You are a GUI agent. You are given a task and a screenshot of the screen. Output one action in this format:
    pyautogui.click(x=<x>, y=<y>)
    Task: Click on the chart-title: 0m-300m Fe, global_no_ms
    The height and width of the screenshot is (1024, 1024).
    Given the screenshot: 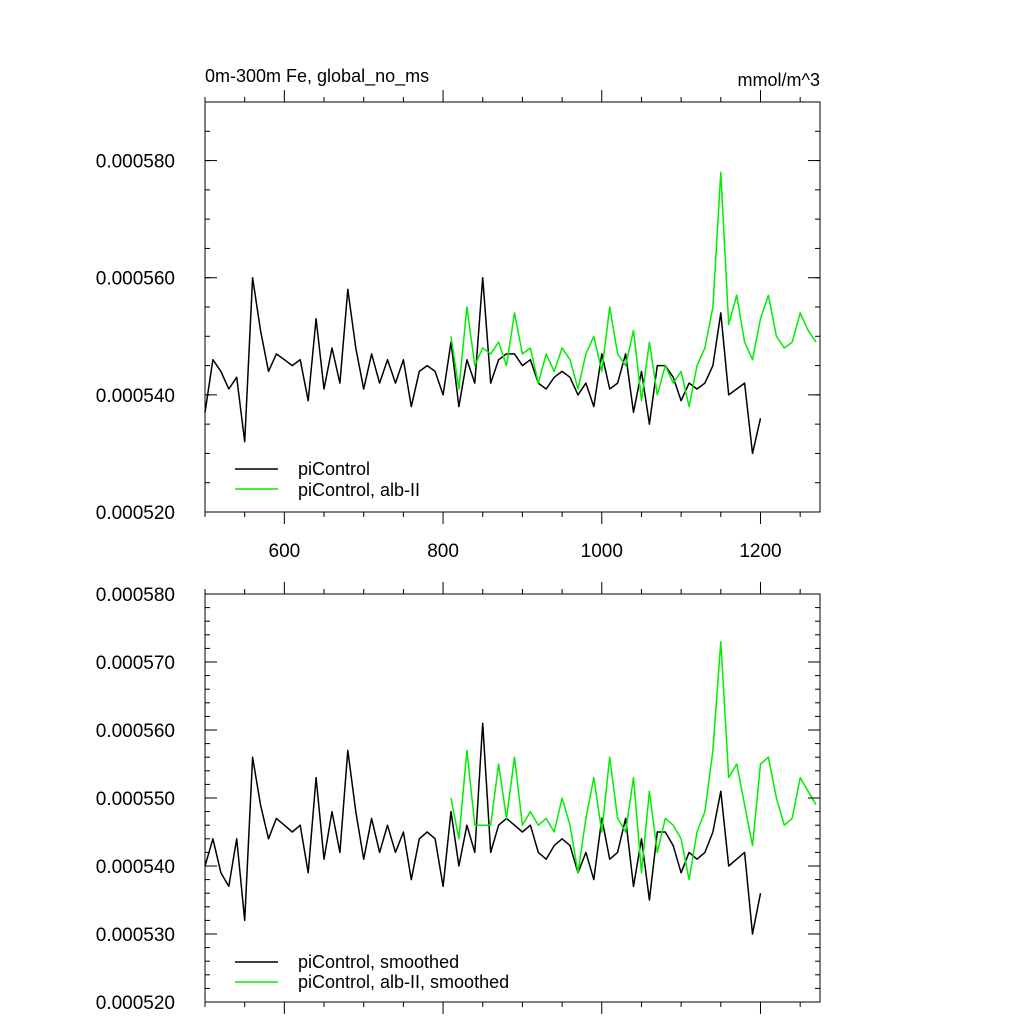 What is the action you would take?
    pyautogui.click(x=317, y=76)
    